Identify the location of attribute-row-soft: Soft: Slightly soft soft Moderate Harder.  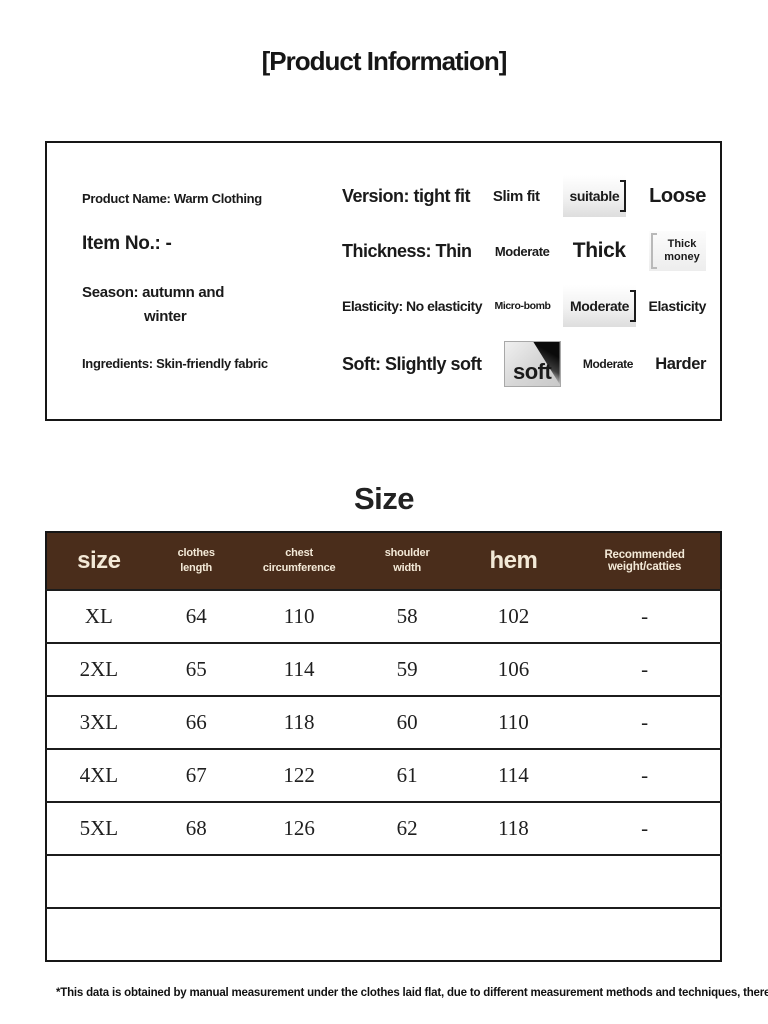
(524, 364).